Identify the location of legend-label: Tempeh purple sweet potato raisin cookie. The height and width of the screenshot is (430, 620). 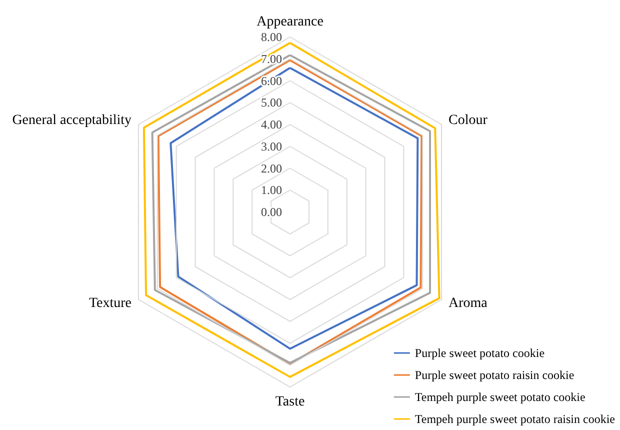
(515, 419).